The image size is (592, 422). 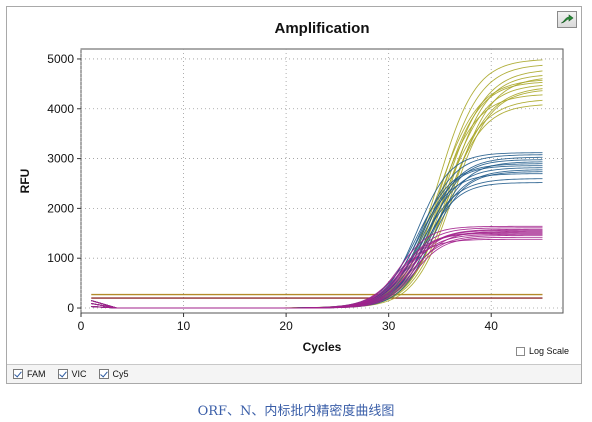 I want to click on legend-item-fam: FAM, so click(x=29, y=374).